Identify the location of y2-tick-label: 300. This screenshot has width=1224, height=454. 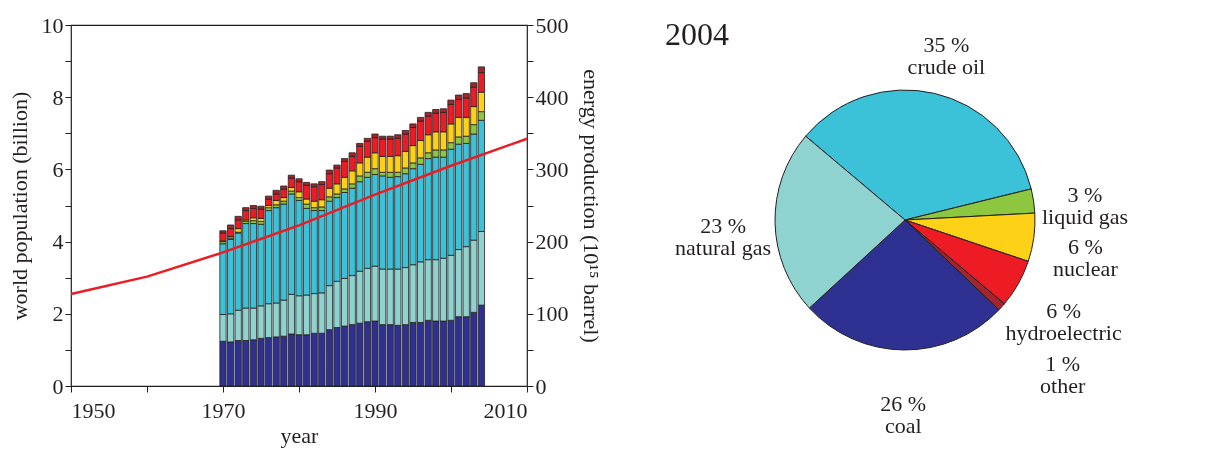
(552, 169).